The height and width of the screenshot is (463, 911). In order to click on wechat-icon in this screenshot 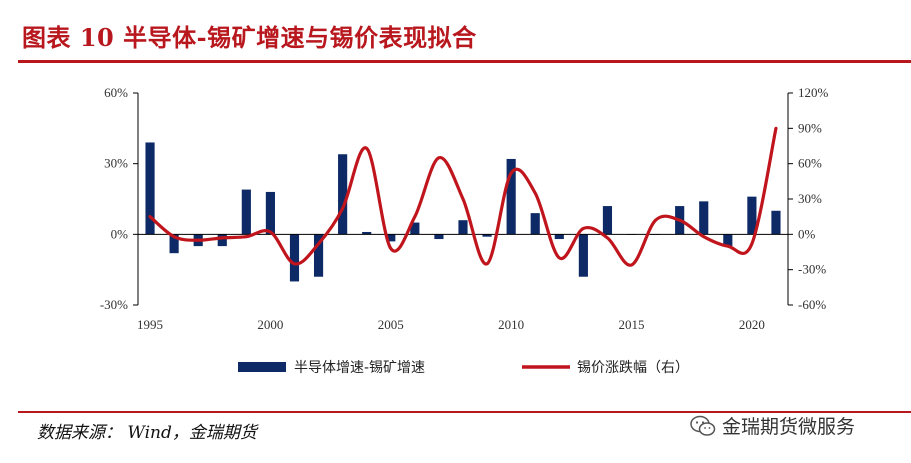, I will do `click(703, 425)`.